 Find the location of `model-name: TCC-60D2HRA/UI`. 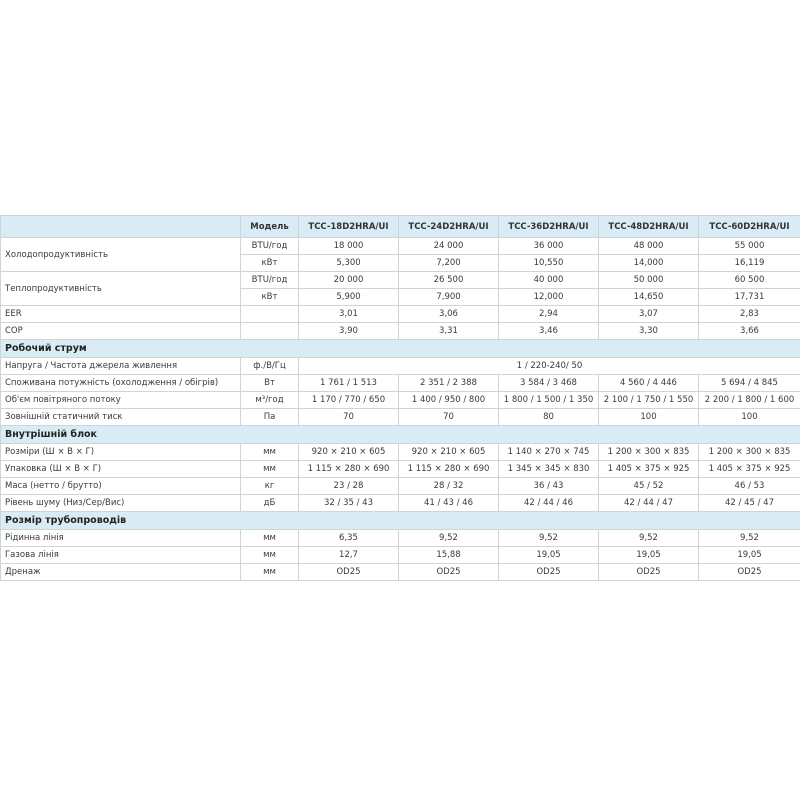

model-name: TCC-60D2HRA/UI is located at coordinates (749, 226).